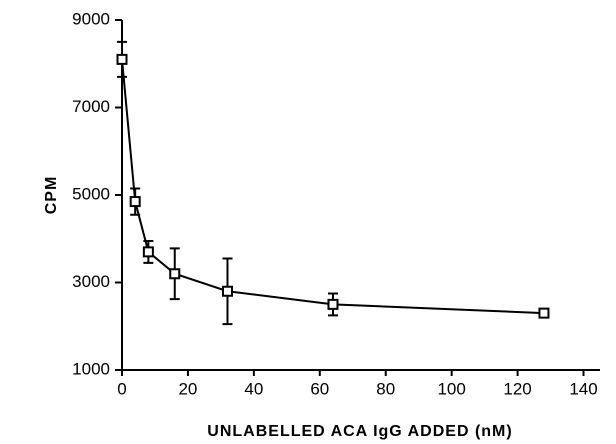 Image resolution: width=616 pixels, height=444 pixels. What do you see at coordinates (91, 193) in the screenshot?
I see `y-tick-label: 5000` at bounding box center [91, 193].